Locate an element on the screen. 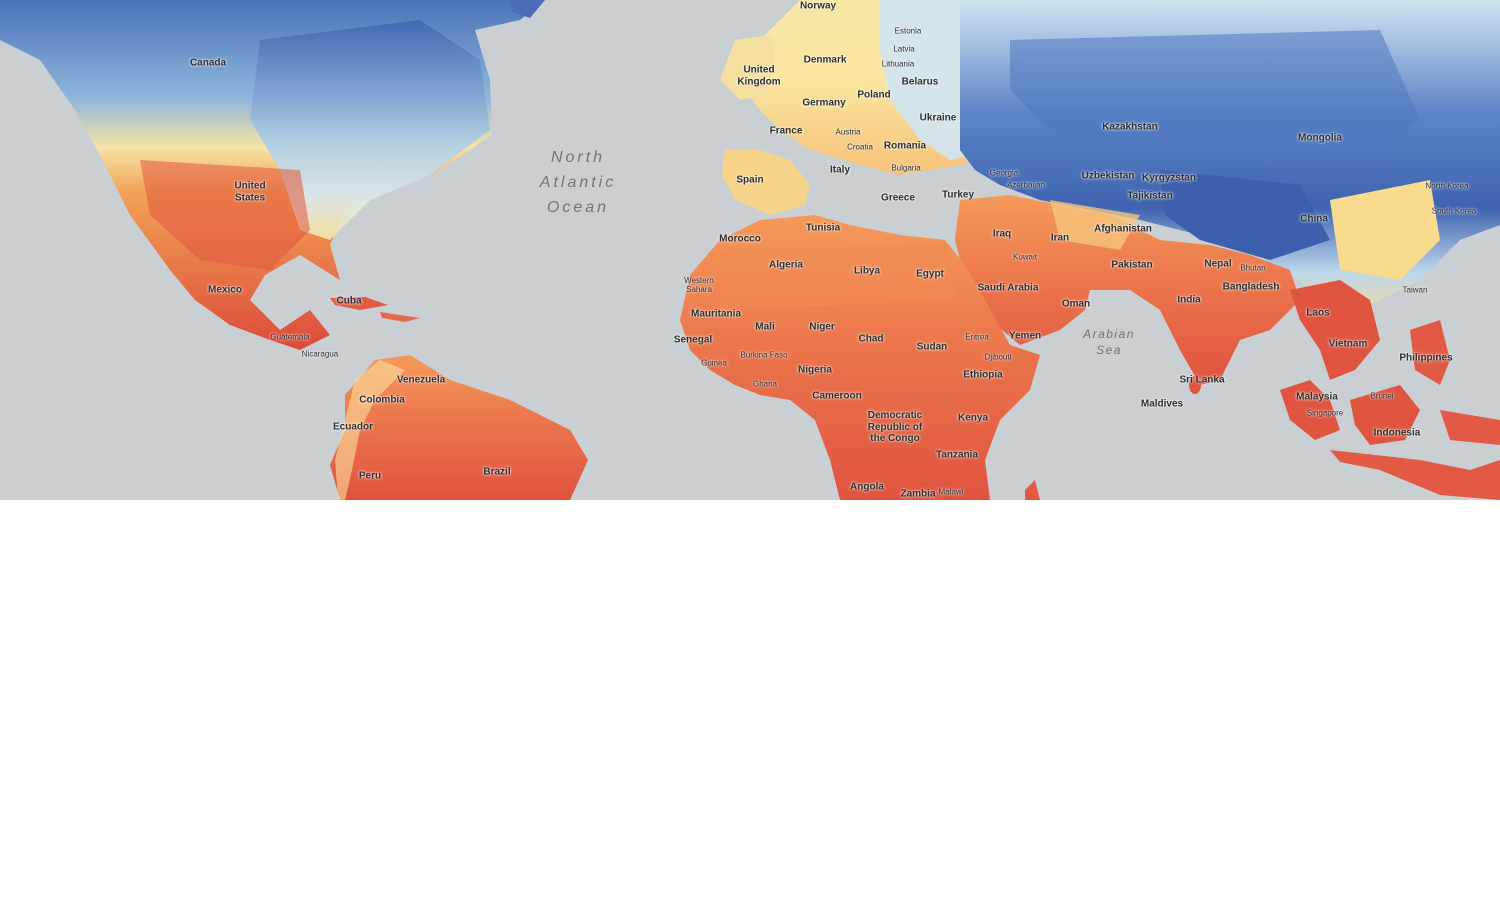  country-label-poland: Poland is located at coordinates (874, 95).